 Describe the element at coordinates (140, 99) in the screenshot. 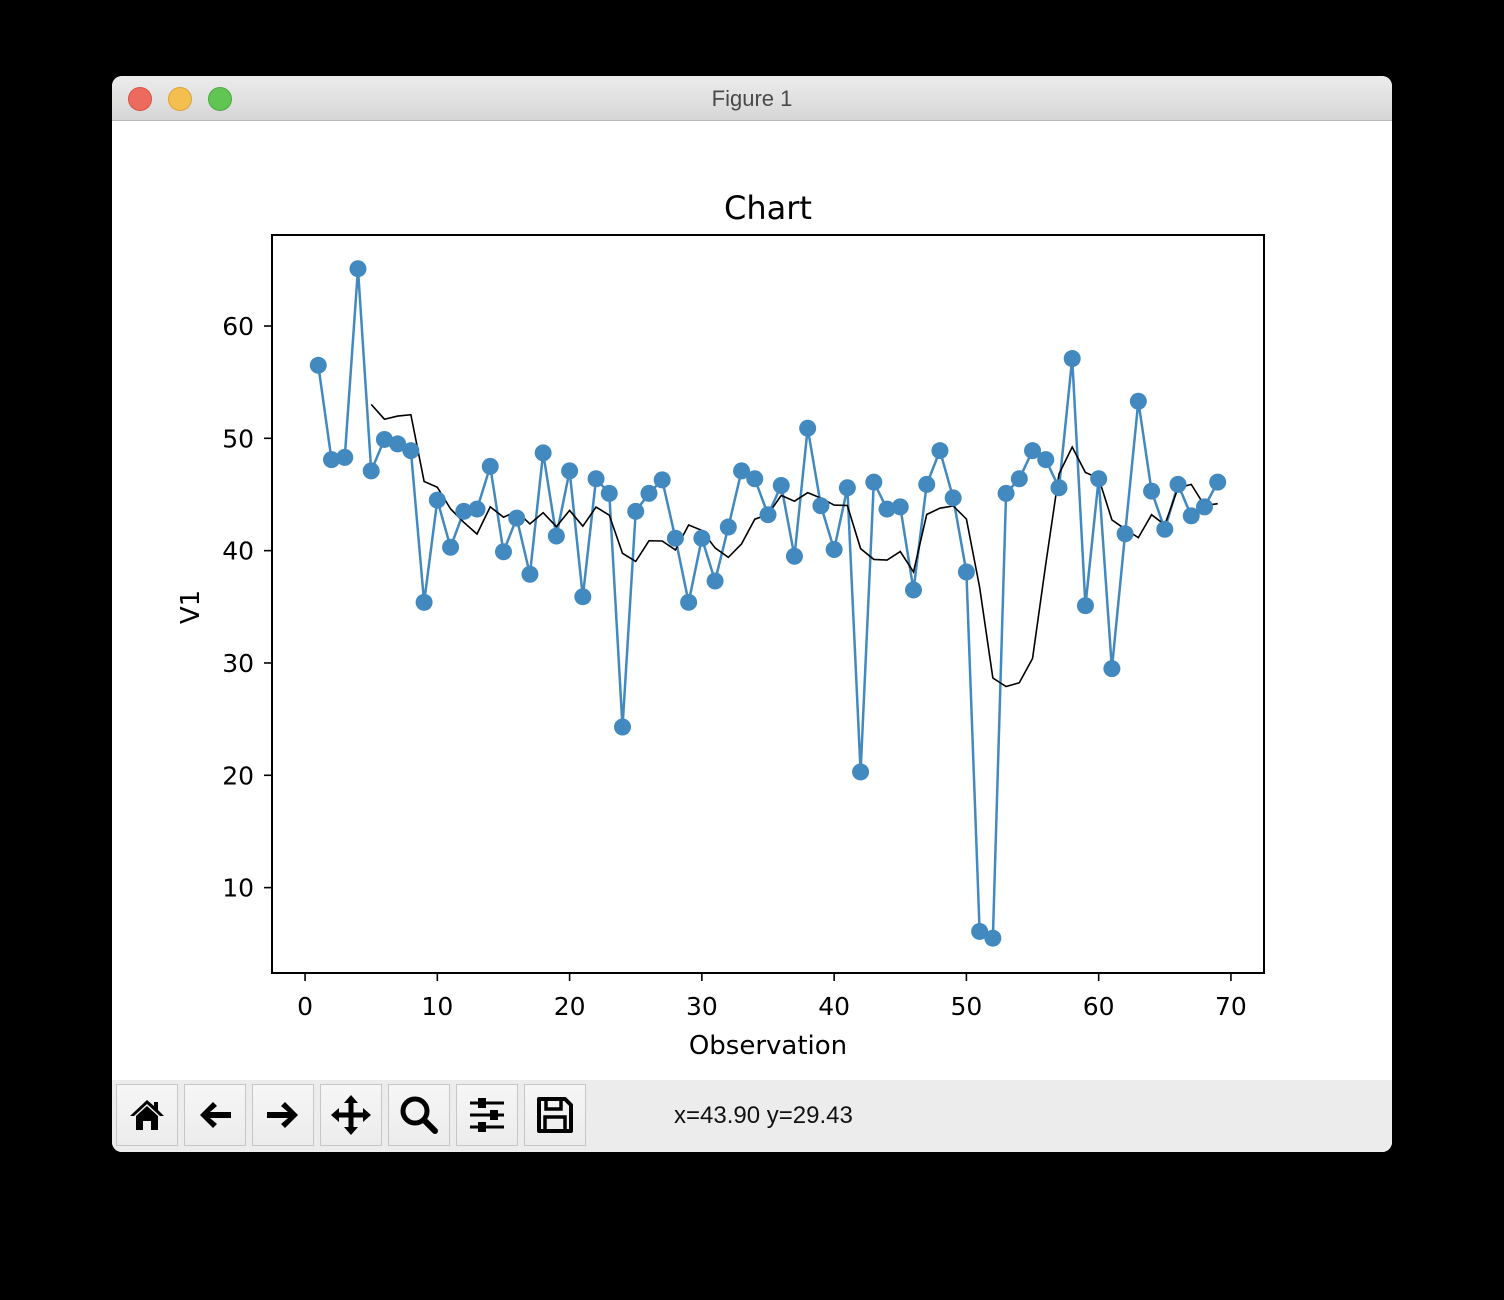

I see `close-button` at that location.